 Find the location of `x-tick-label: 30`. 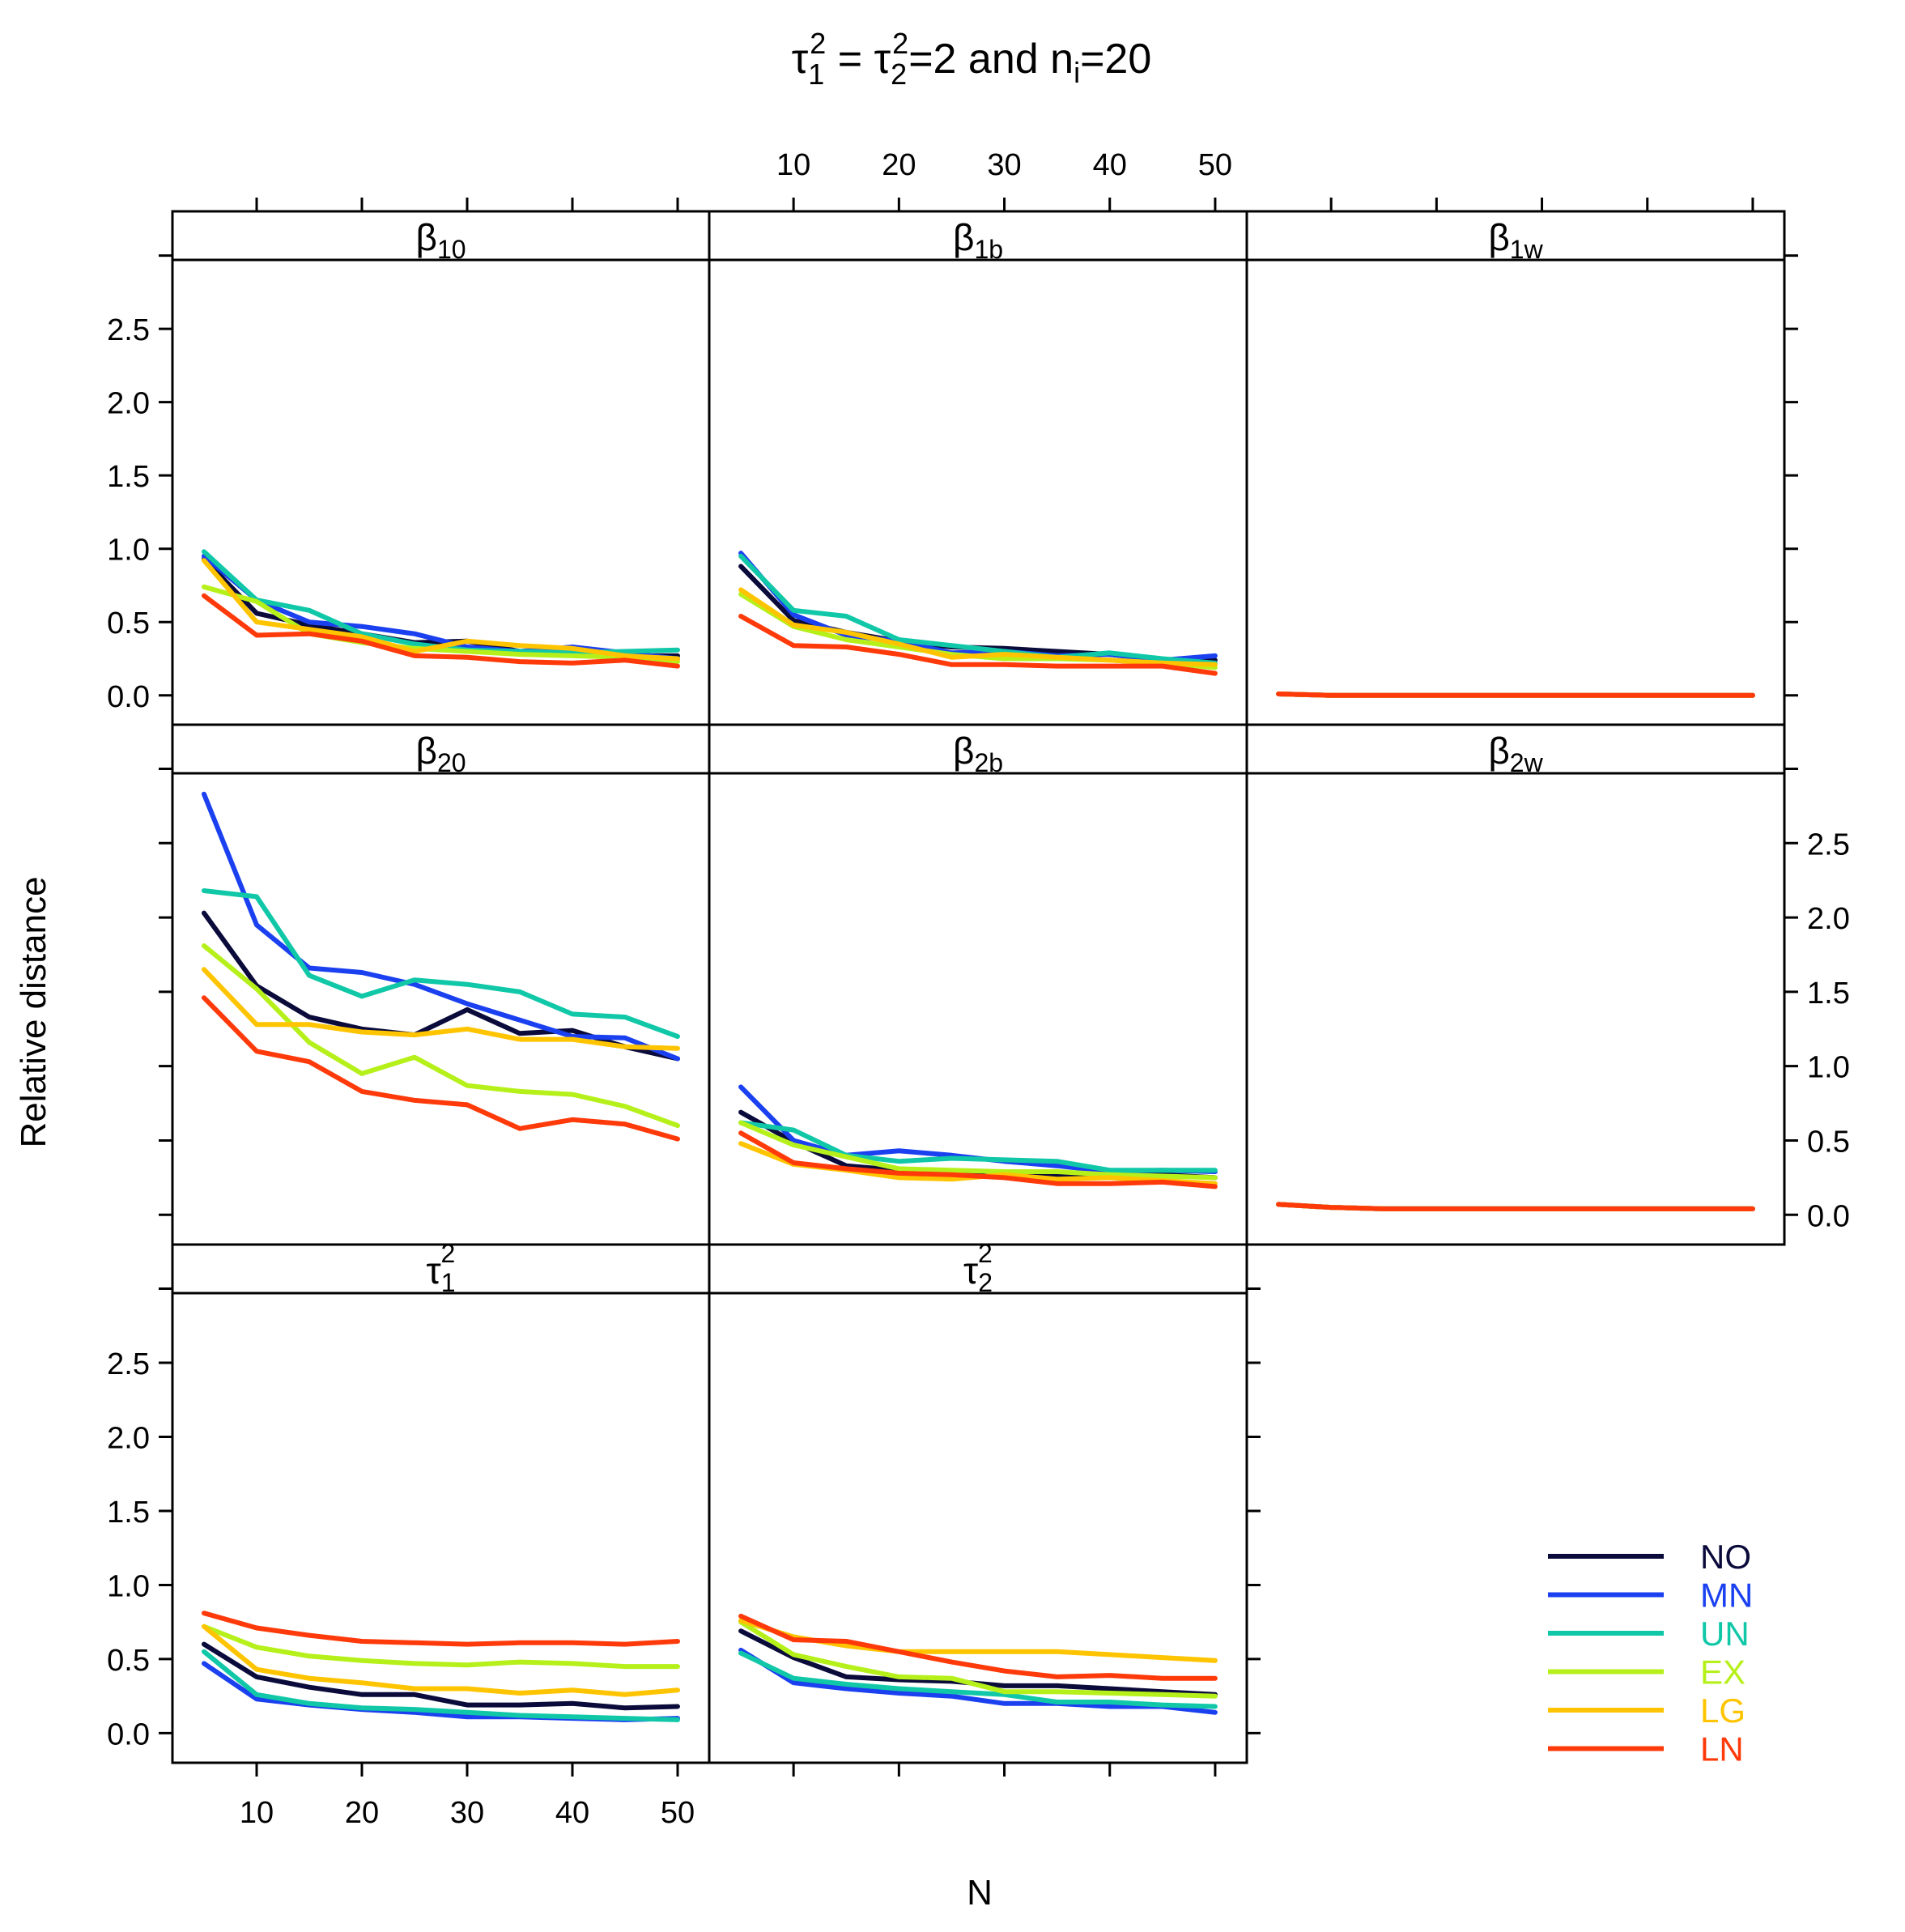

x-tick-label: 30 is located at coordinates (1004, 165).